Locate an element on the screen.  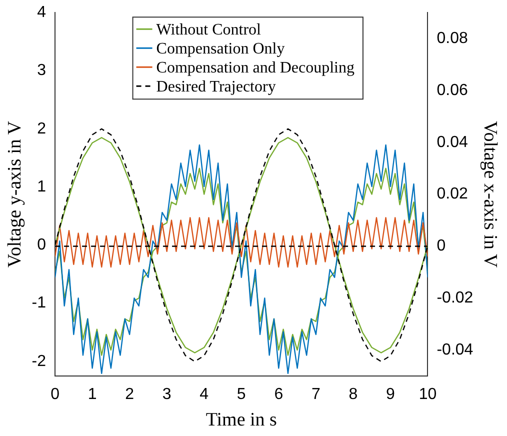
x-tick-label: 8 is located at coordinates (353, 395).